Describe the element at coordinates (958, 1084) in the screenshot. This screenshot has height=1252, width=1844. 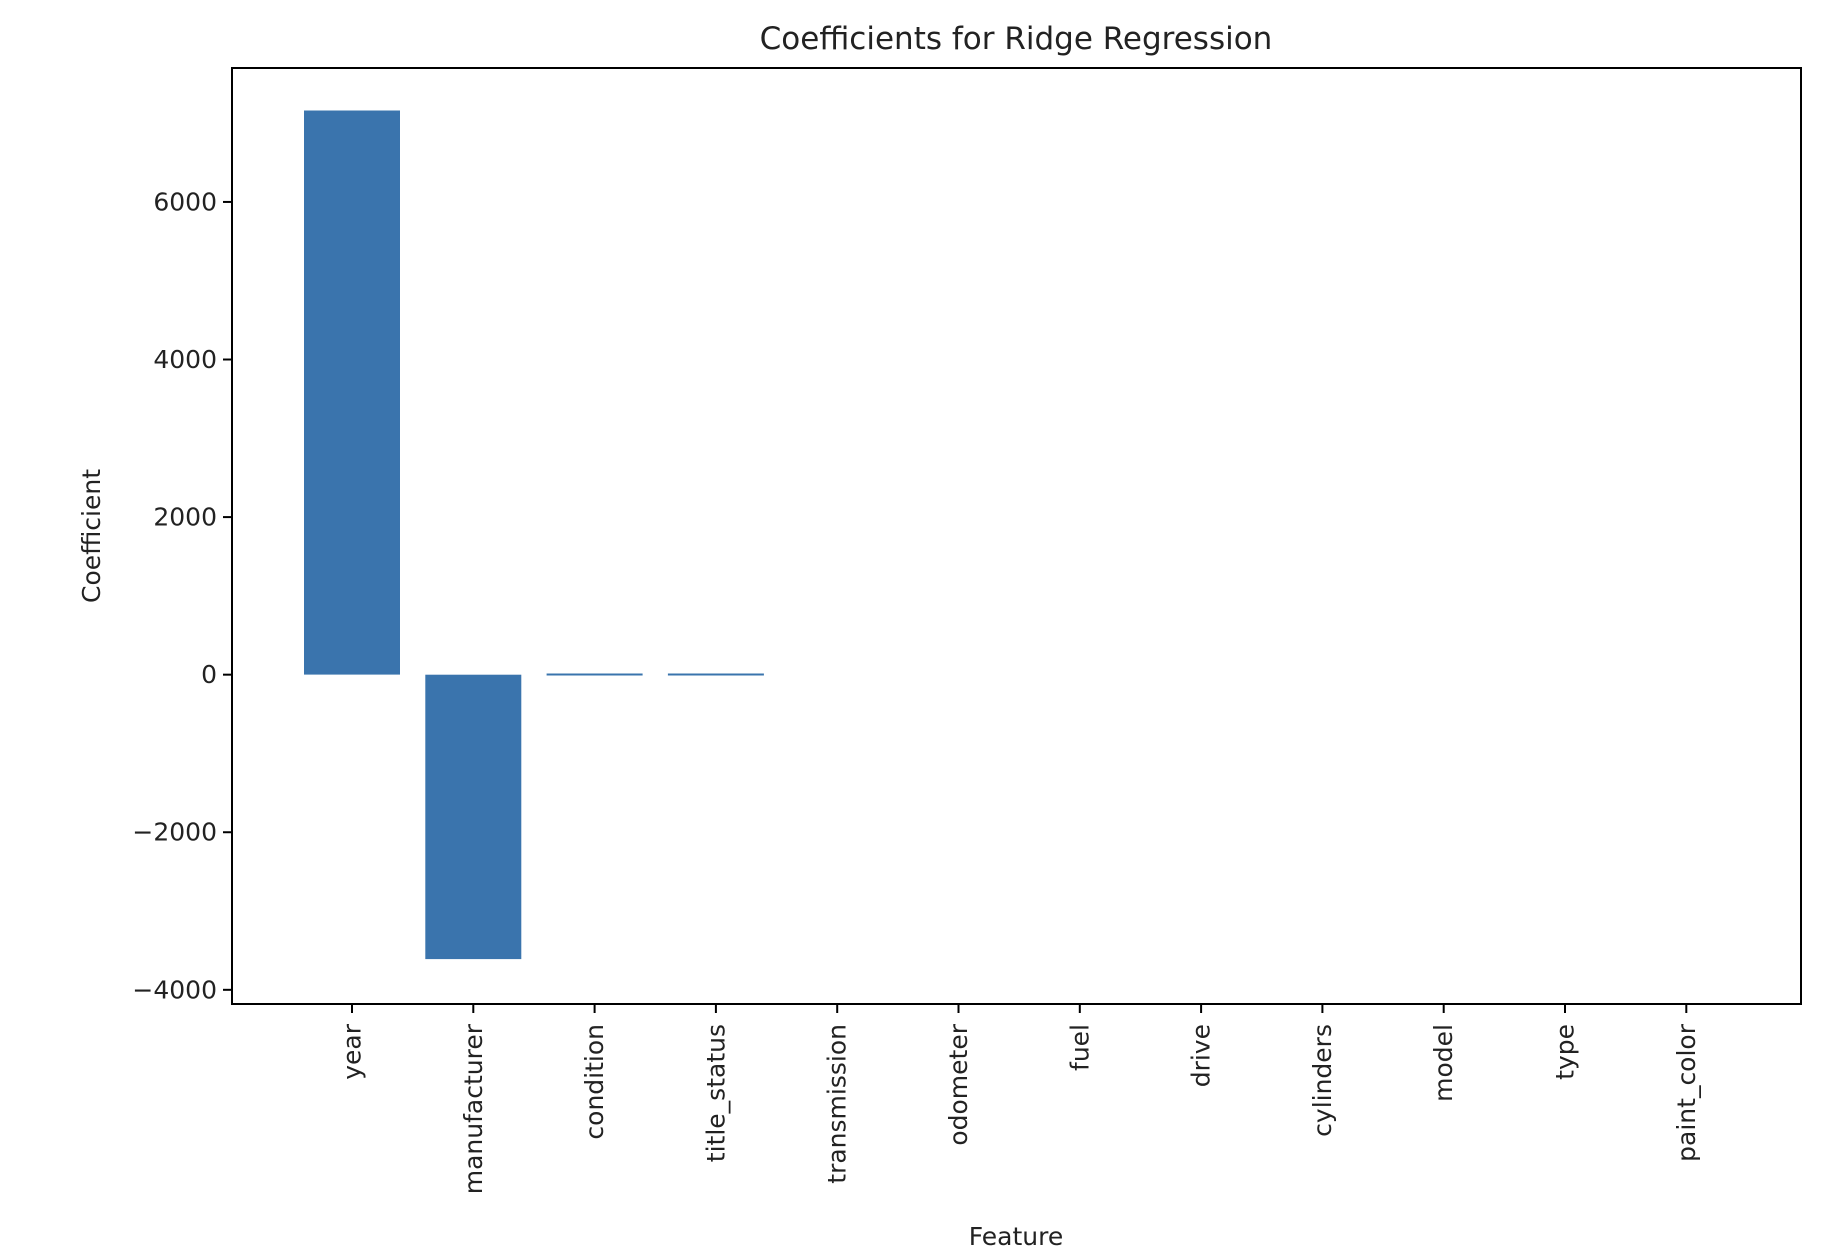
I see `x-tick-label: odometer` at that location.